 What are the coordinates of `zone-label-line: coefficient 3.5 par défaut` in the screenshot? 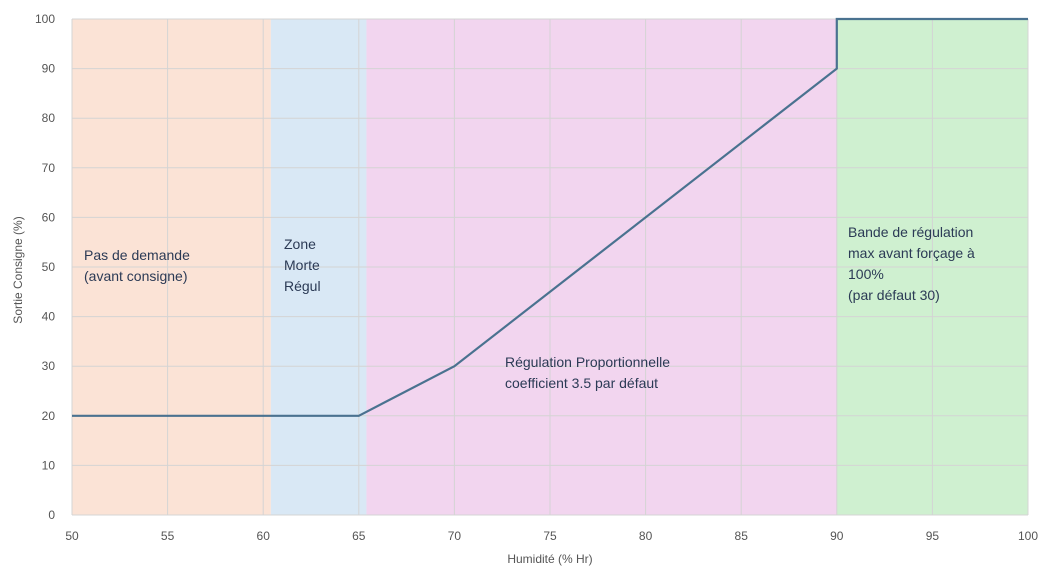 It's located at (581, 383).